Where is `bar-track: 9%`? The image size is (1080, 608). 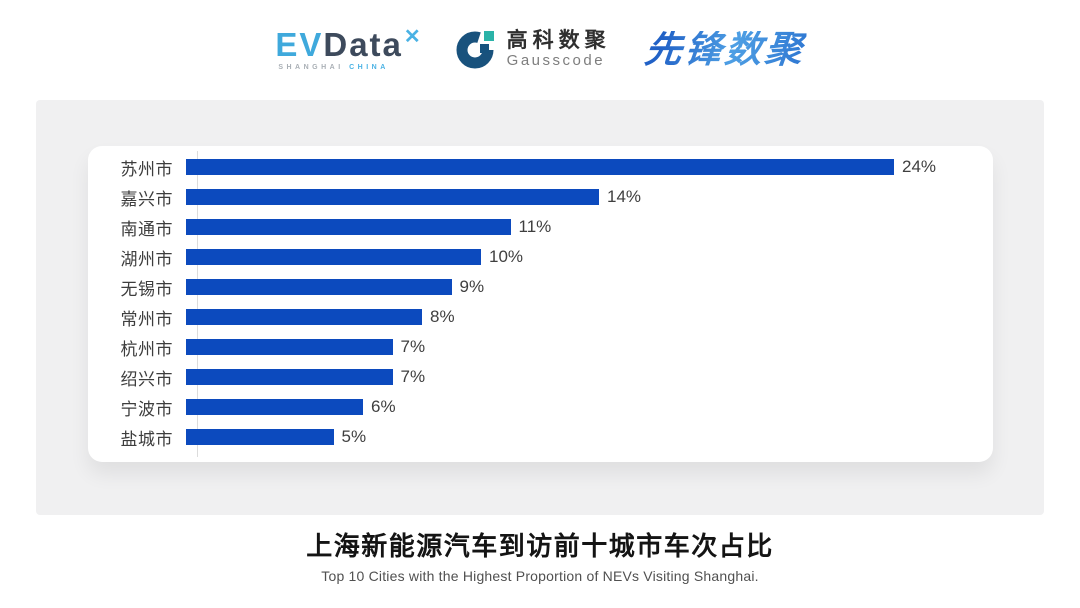
bar-track: 9% is located at coordinates (589, 287).